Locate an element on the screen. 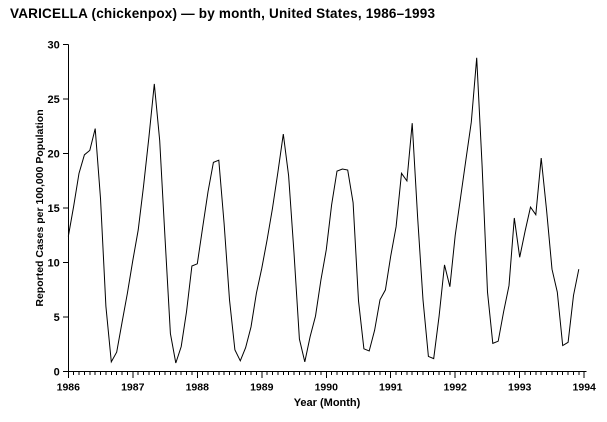 The image size is (607, 422). x-tick-label: 1987 is located at coordinates (133, 388).